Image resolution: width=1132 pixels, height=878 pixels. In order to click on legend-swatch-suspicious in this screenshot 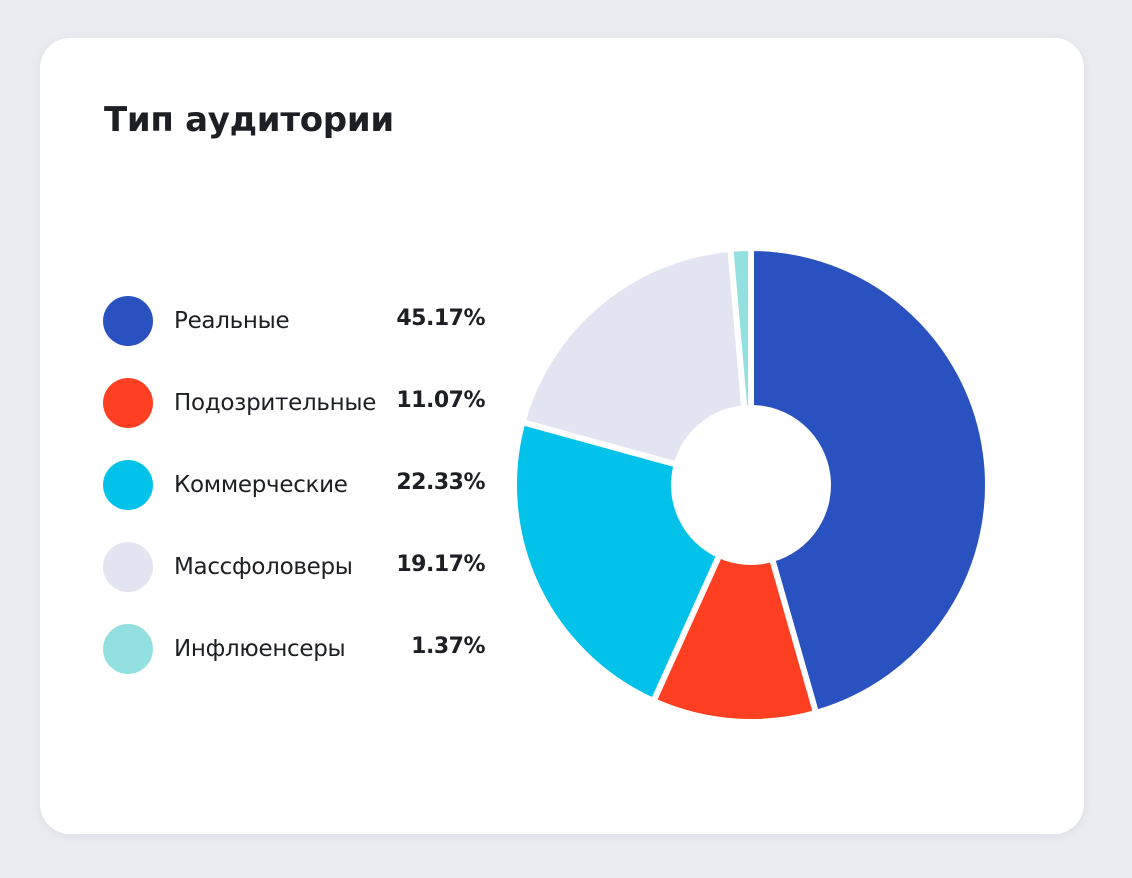, I will do `click(128, 403)`.